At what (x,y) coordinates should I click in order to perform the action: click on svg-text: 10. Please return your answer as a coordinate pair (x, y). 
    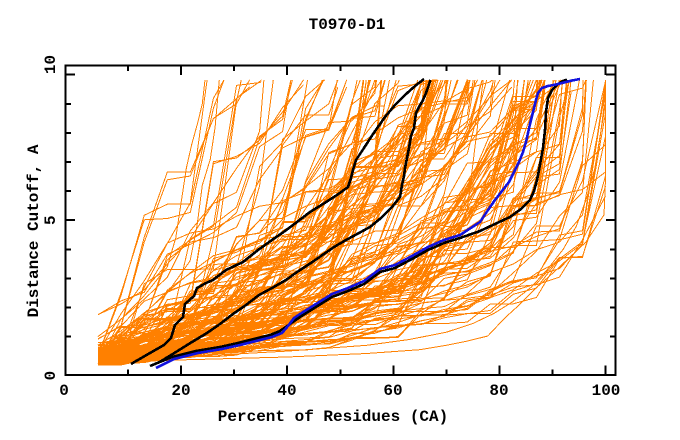
    Looking at the image, I should click on (51, 64).